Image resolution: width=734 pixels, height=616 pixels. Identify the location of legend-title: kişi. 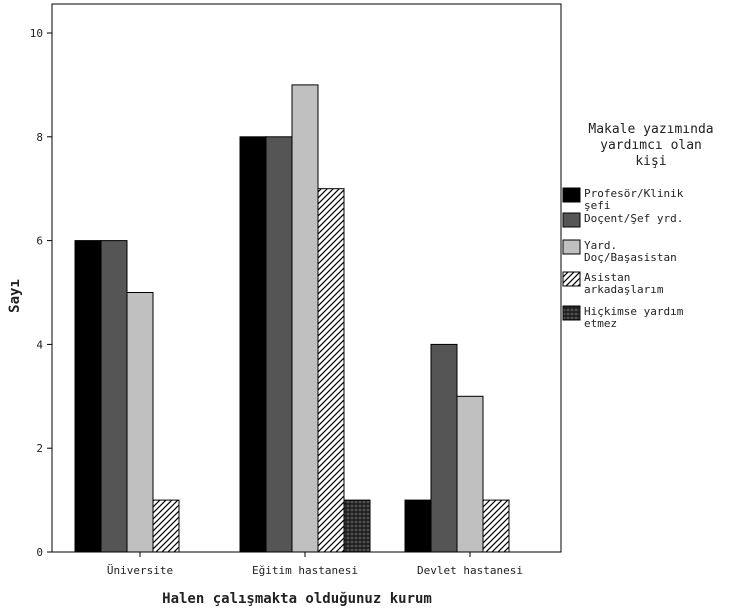
(650, 161).